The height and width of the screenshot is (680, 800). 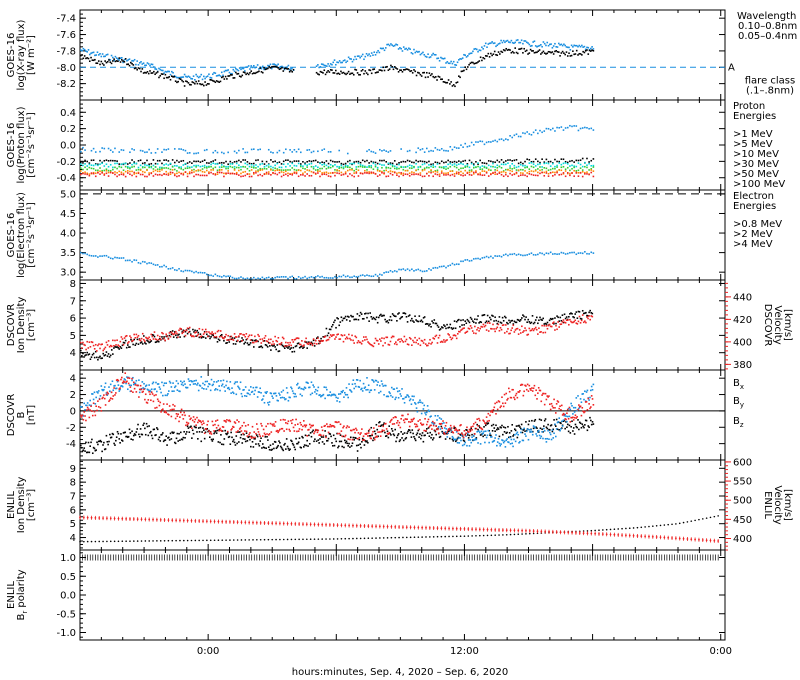 I want to click on y-label-line: [cm⁻³], so click(x=31, y=325).